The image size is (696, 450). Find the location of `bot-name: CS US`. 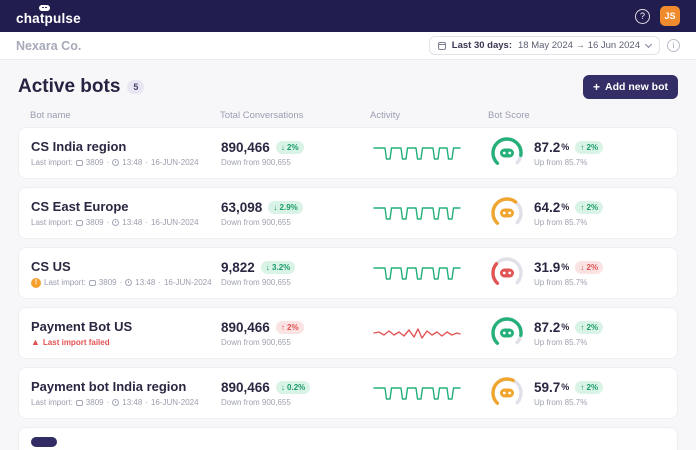

bot-name: CS US is located at coordinates (51, 266).